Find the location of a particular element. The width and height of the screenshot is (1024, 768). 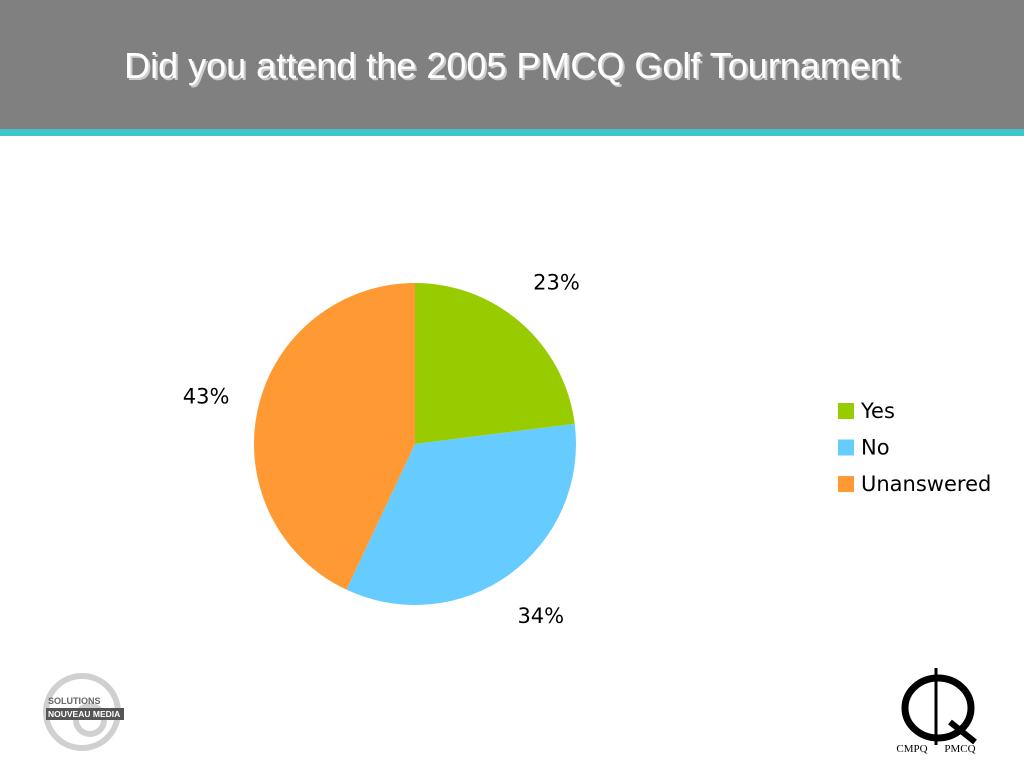

header-stripe is located at coordinates (512, 132).